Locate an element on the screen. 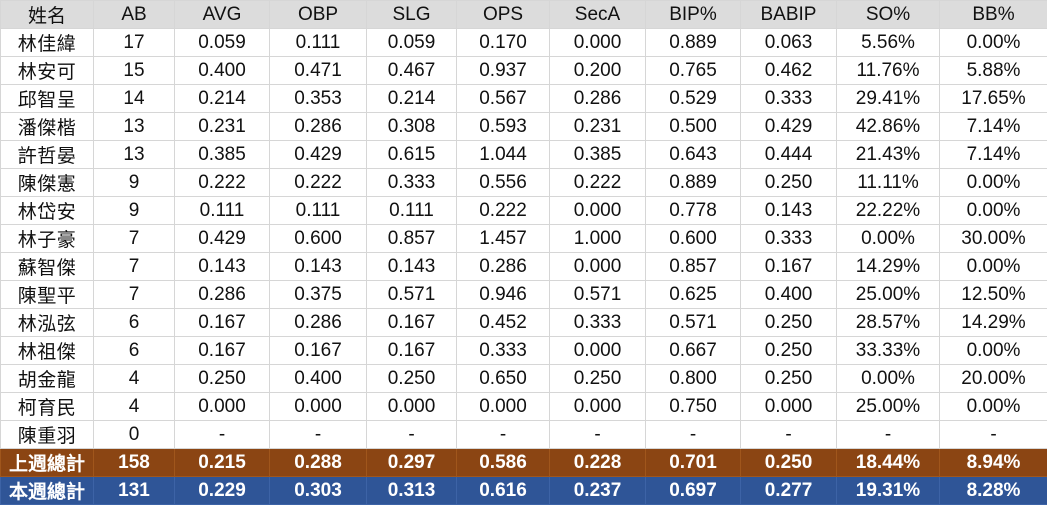 This screenshot has height=505, width=1047. cell-slg: 0.143 is located at coordinates (412, 267).